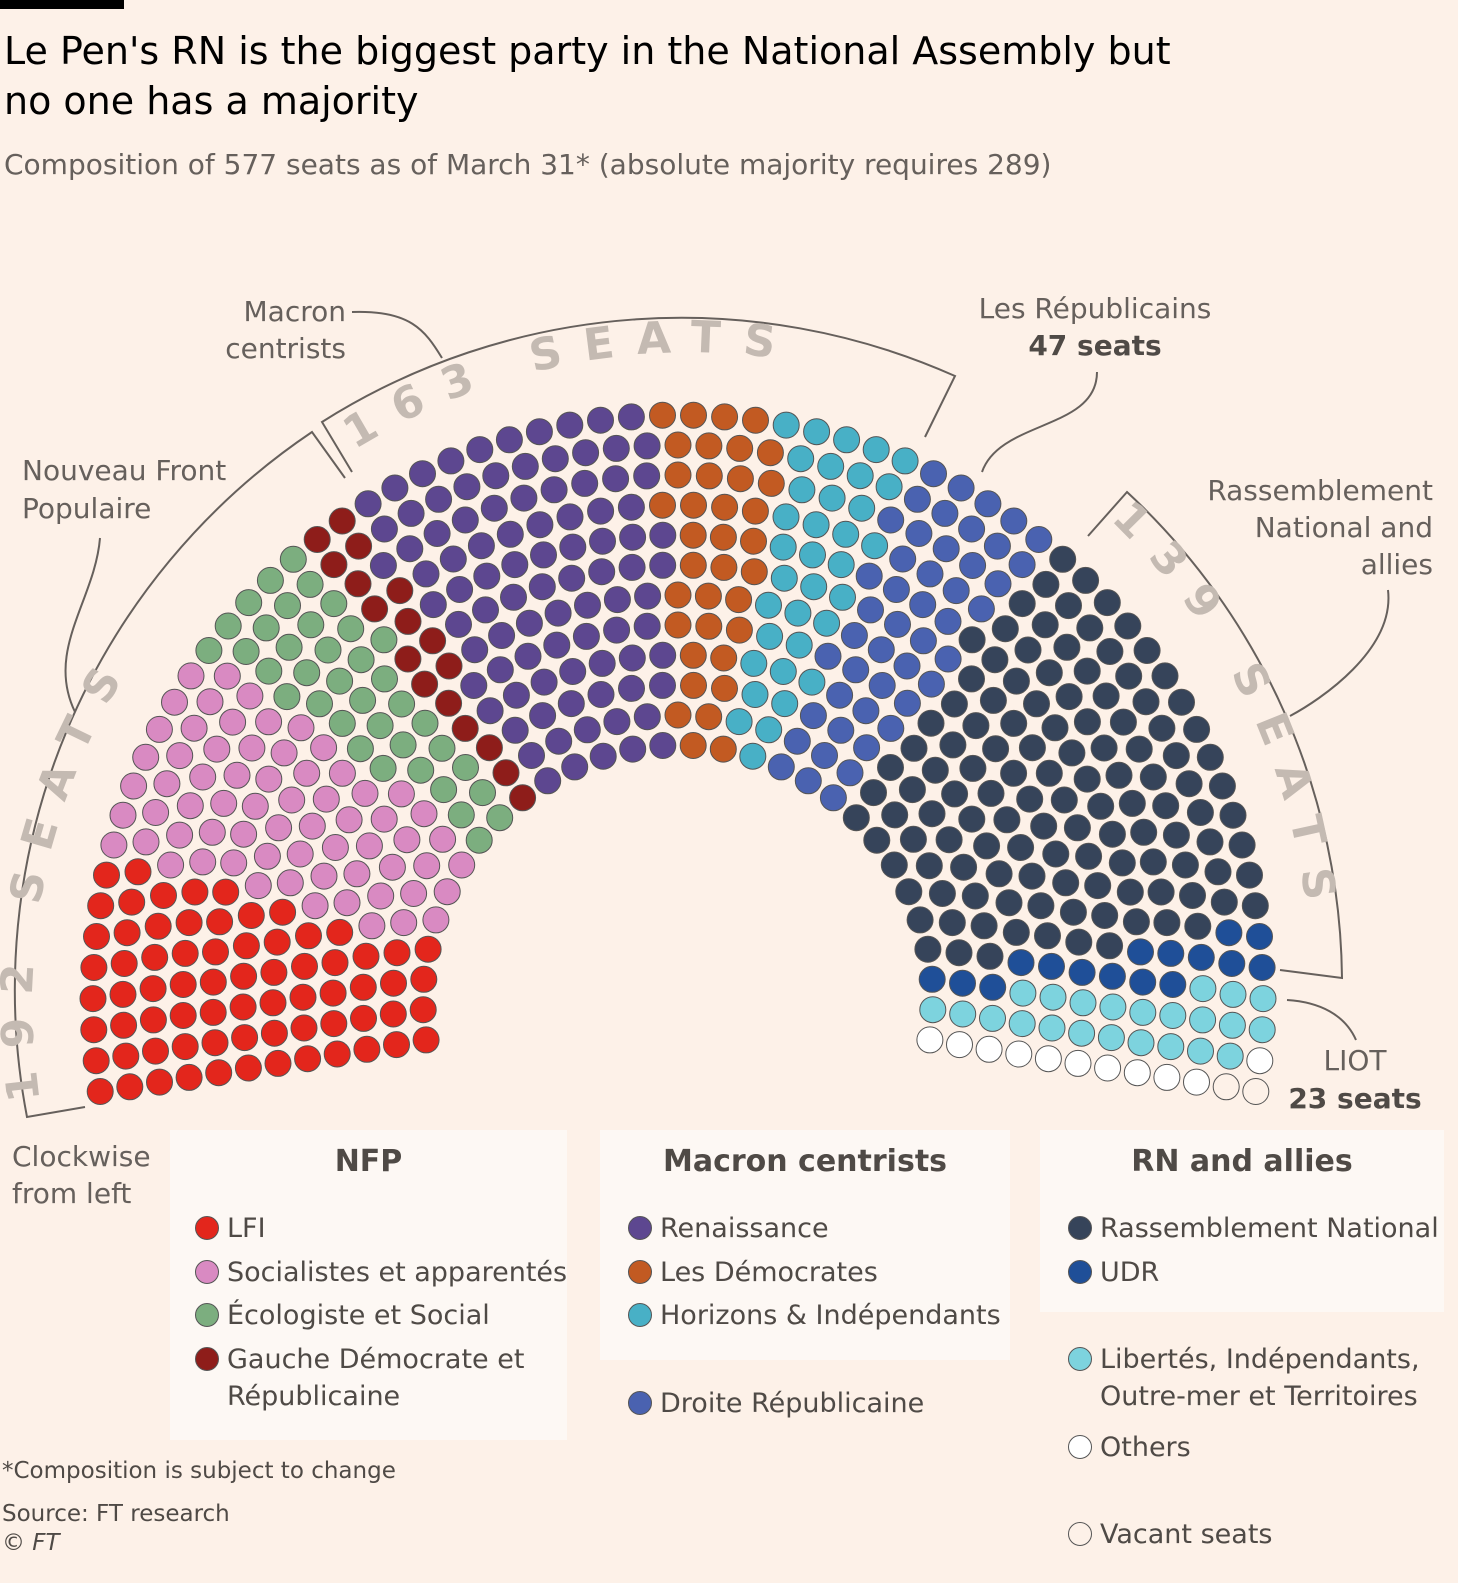 The image size is (1458, 1583). What do you see at coordinates (1354, 1098) in the screenshot?
I see `liot-seats: 23 seats` at bounding box center [1354, 1098].